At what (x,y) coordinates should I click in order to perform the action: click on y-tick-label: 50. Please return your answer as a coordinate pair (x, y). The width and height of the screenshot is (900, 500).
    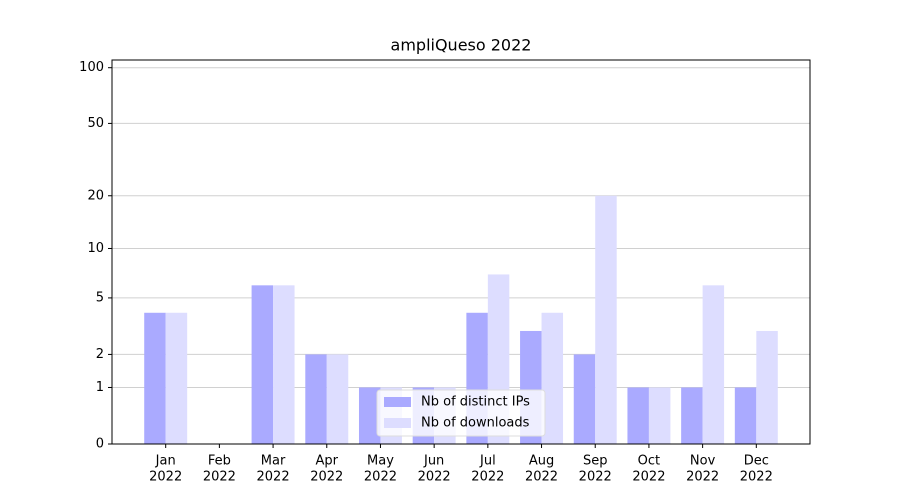
    Looking at the image, I should click on (95, 123).